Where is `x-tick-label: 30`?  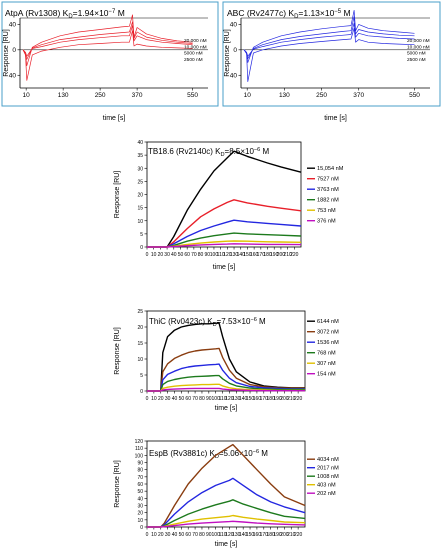 x-tick-label: 30 is located at coordinates (167, 255).